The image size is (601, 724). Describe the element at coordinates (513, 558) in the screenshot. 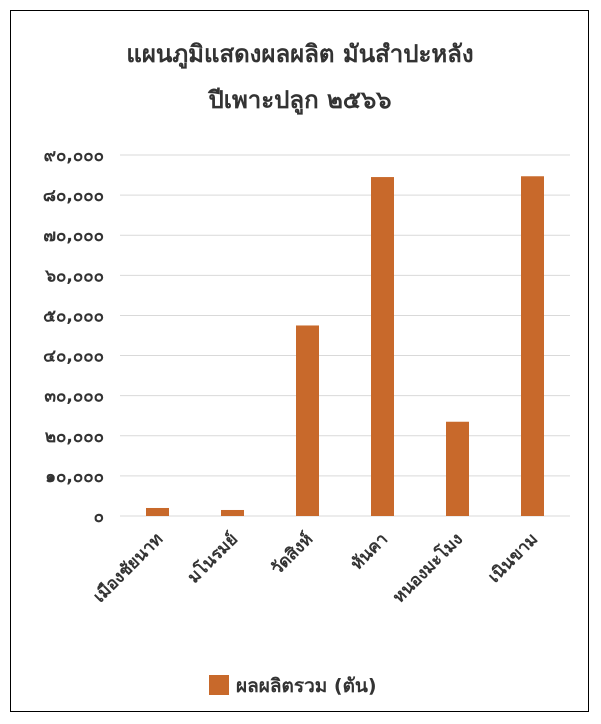

I see `x-tick-label: เนินขาม` at that location.